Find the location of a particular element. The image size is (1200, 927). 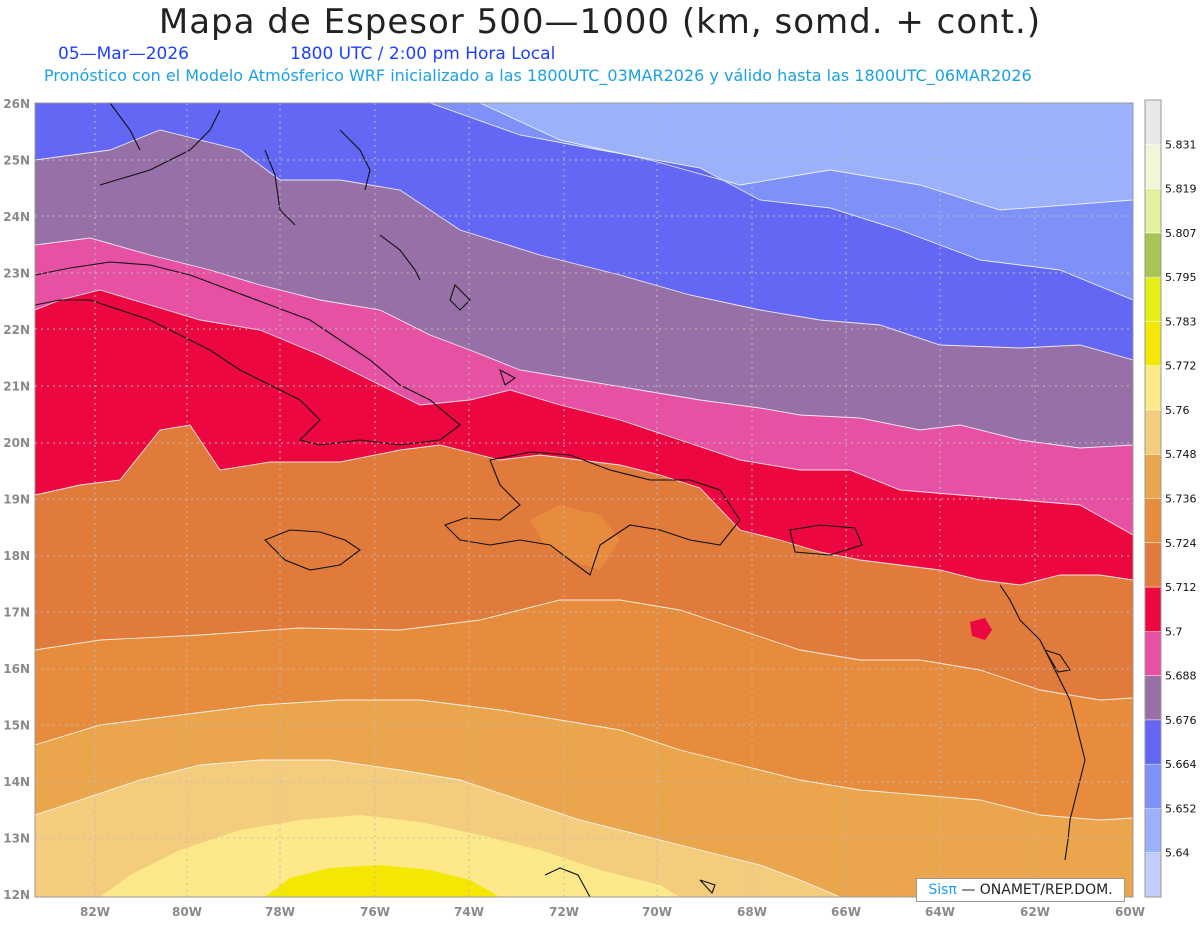

jamaica-coast is located at coordinates (312, 550).